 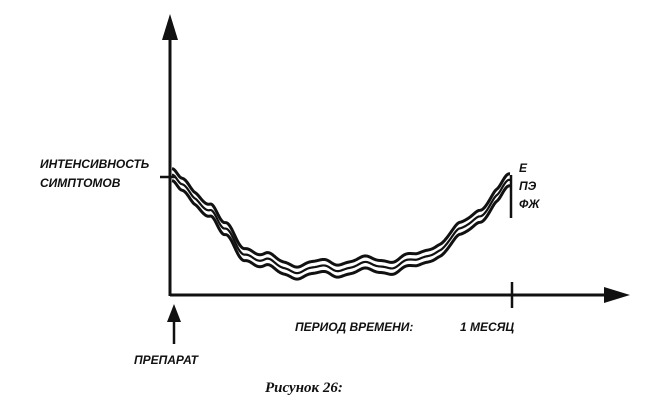 What do you see at coordinates (528, 186) in the screenshot?
I see `legend-item-pe: ПЭ` at bounding box center [528, 186].